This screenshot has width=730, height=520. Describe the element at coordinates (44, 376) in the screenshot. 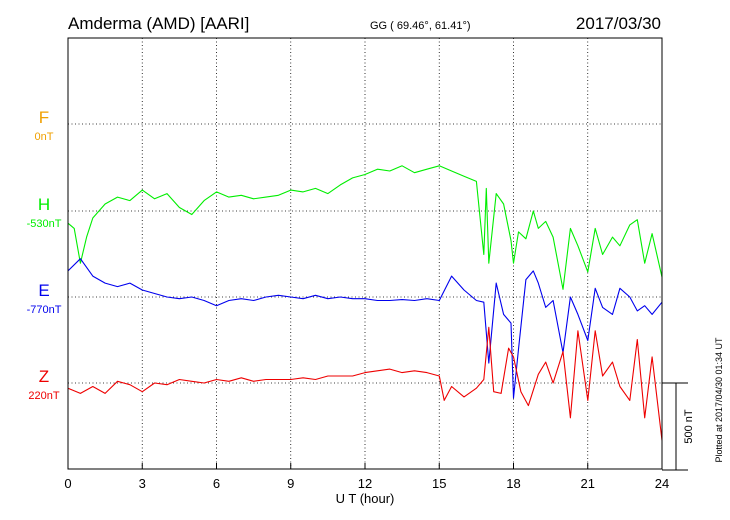

I see `series-name-Z: Z` at that location.